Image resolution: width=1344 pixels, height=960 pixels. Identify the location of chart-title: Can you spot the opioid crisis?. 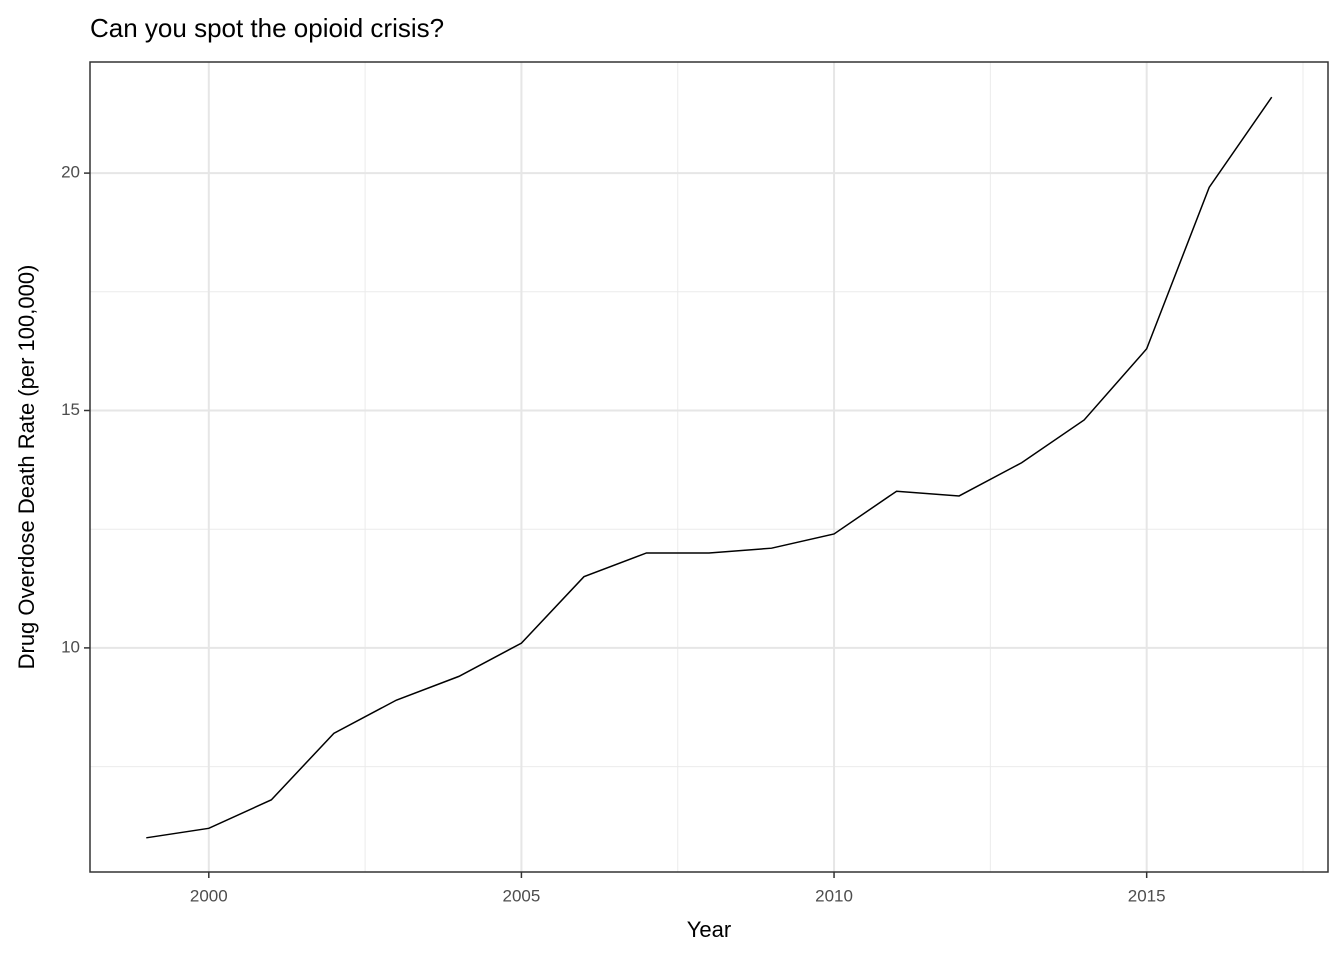
(267, 28).